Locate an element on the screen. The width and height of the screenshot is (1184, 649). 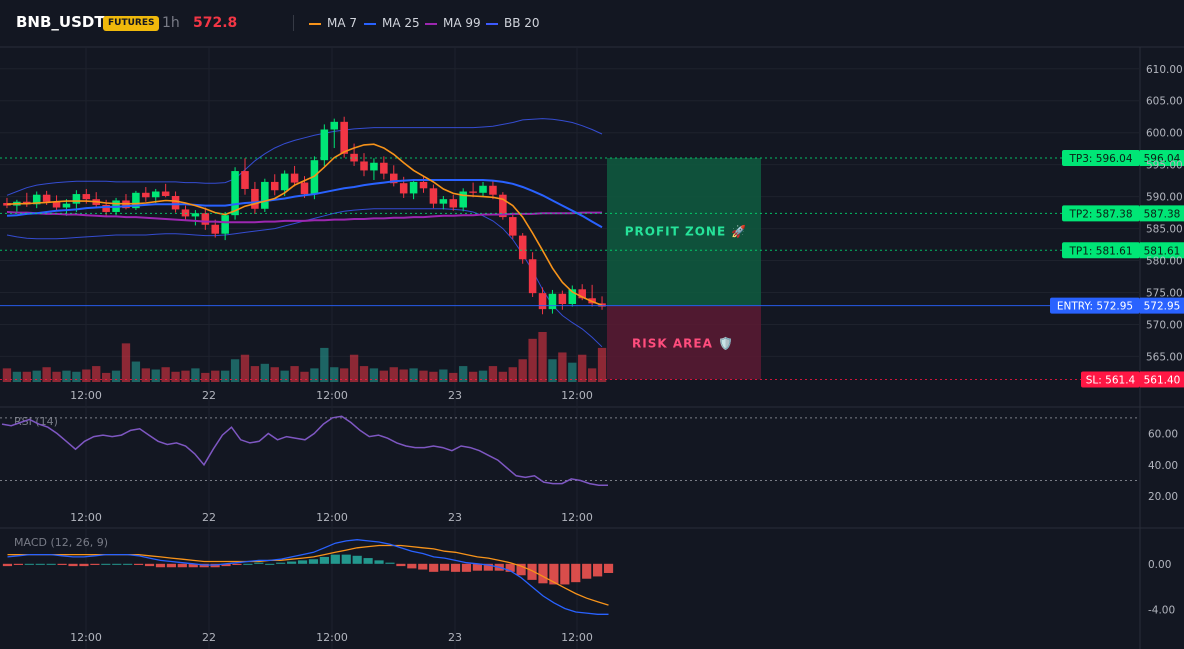
price-tick-label: 570.00 is located at coordinates (1164, 325).